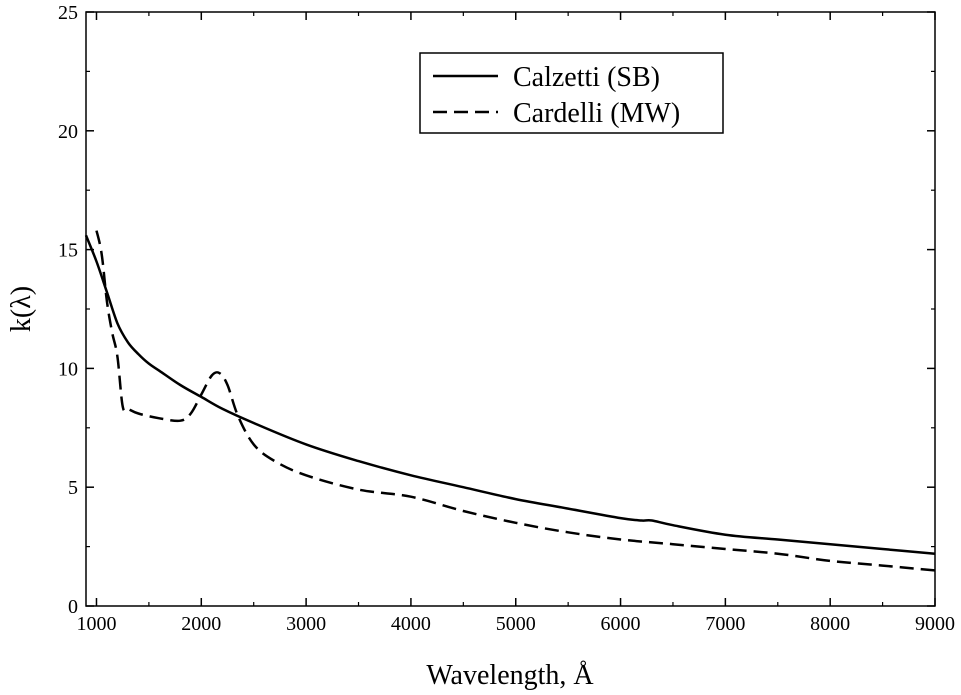 The width and height of the screenshot is (961, 695). I want to click on legend-label-calzetti: Calzetti (SB), so click(586, 77).